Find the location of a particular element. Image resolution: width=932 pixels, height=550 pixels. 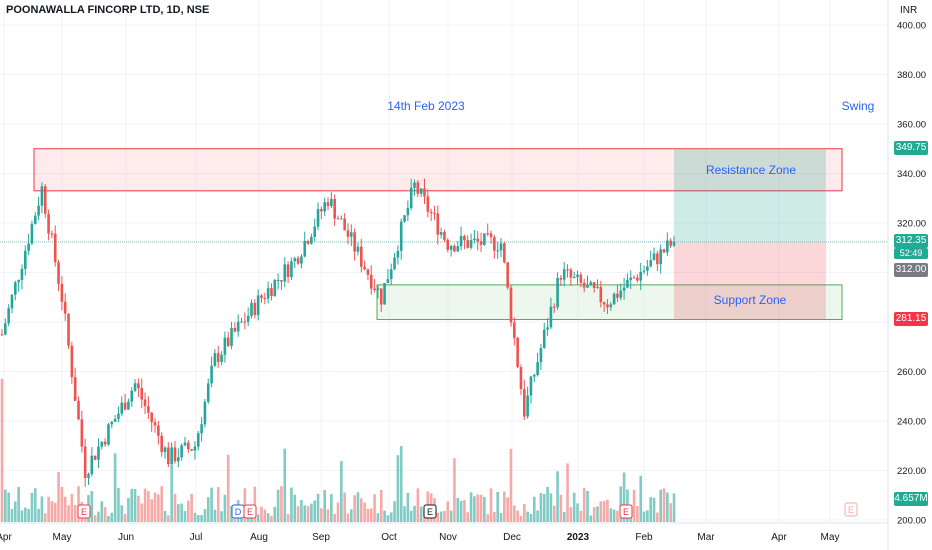

y-tick-label: 200.00 is located at coordinates (911, 521).